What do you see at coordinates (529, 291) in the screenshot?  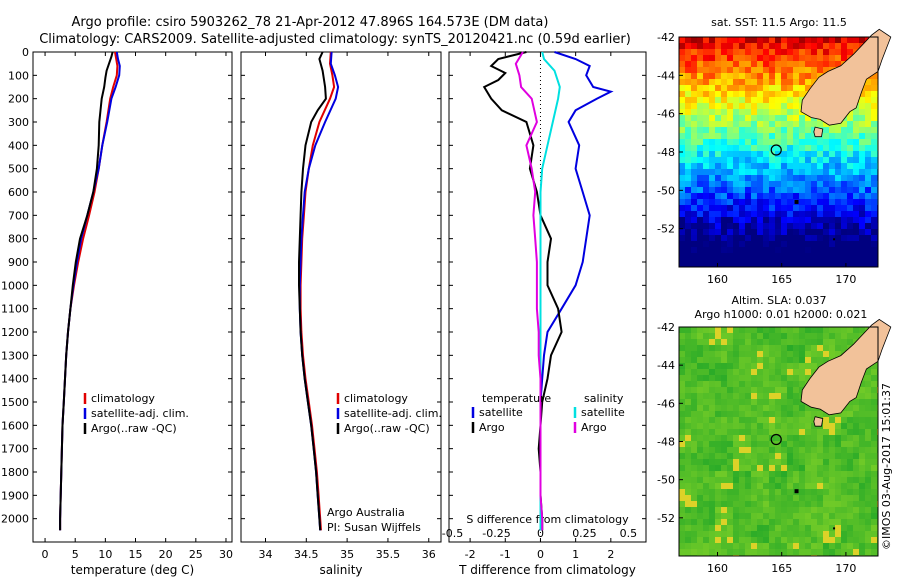 I see `s-diff-argo-line` at bounding box center [529, 291].